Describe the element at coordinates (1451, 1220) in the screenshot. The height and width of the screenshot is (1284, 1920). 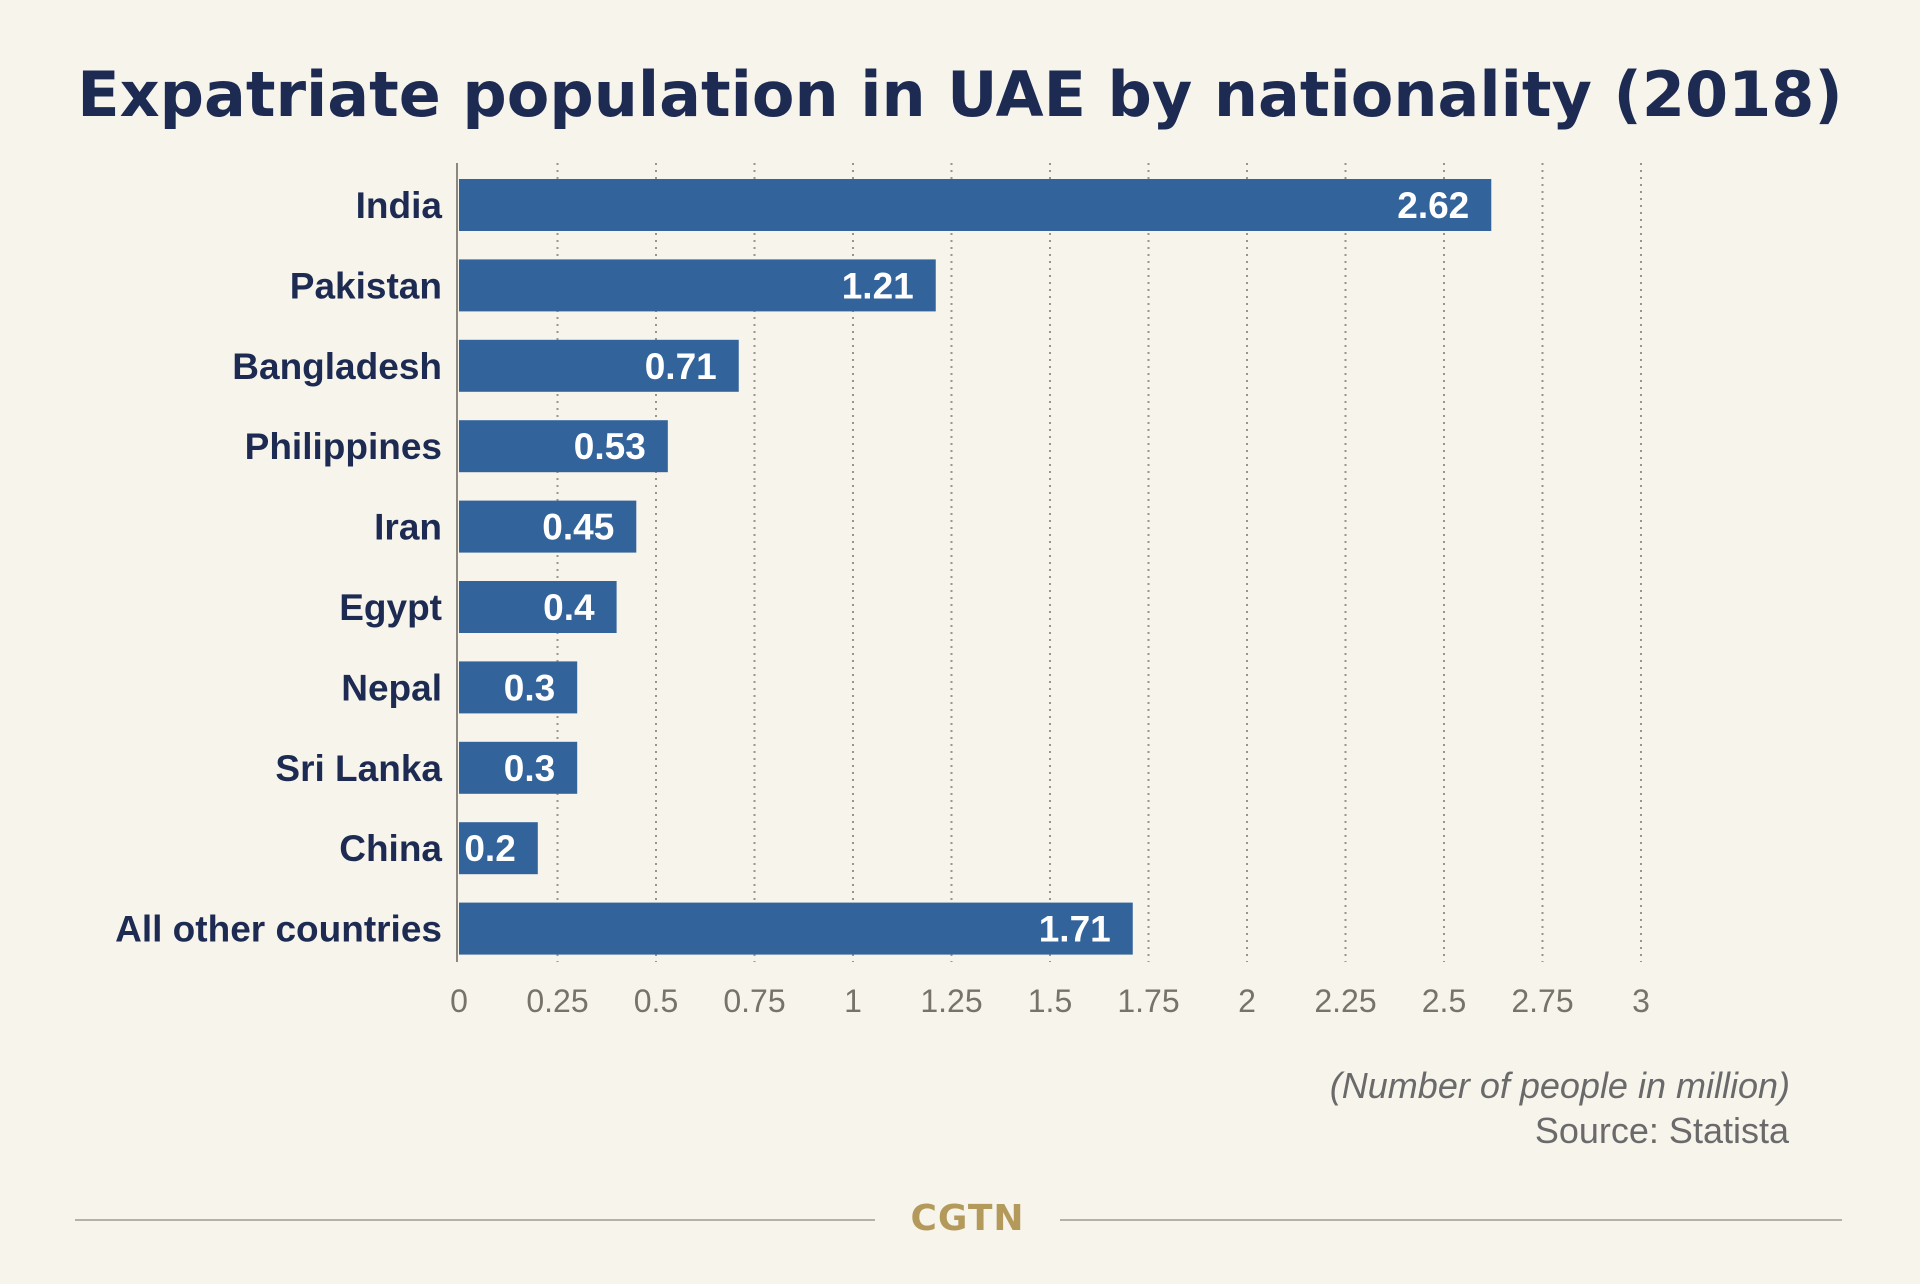
I see `footer-divider-right` at that location.